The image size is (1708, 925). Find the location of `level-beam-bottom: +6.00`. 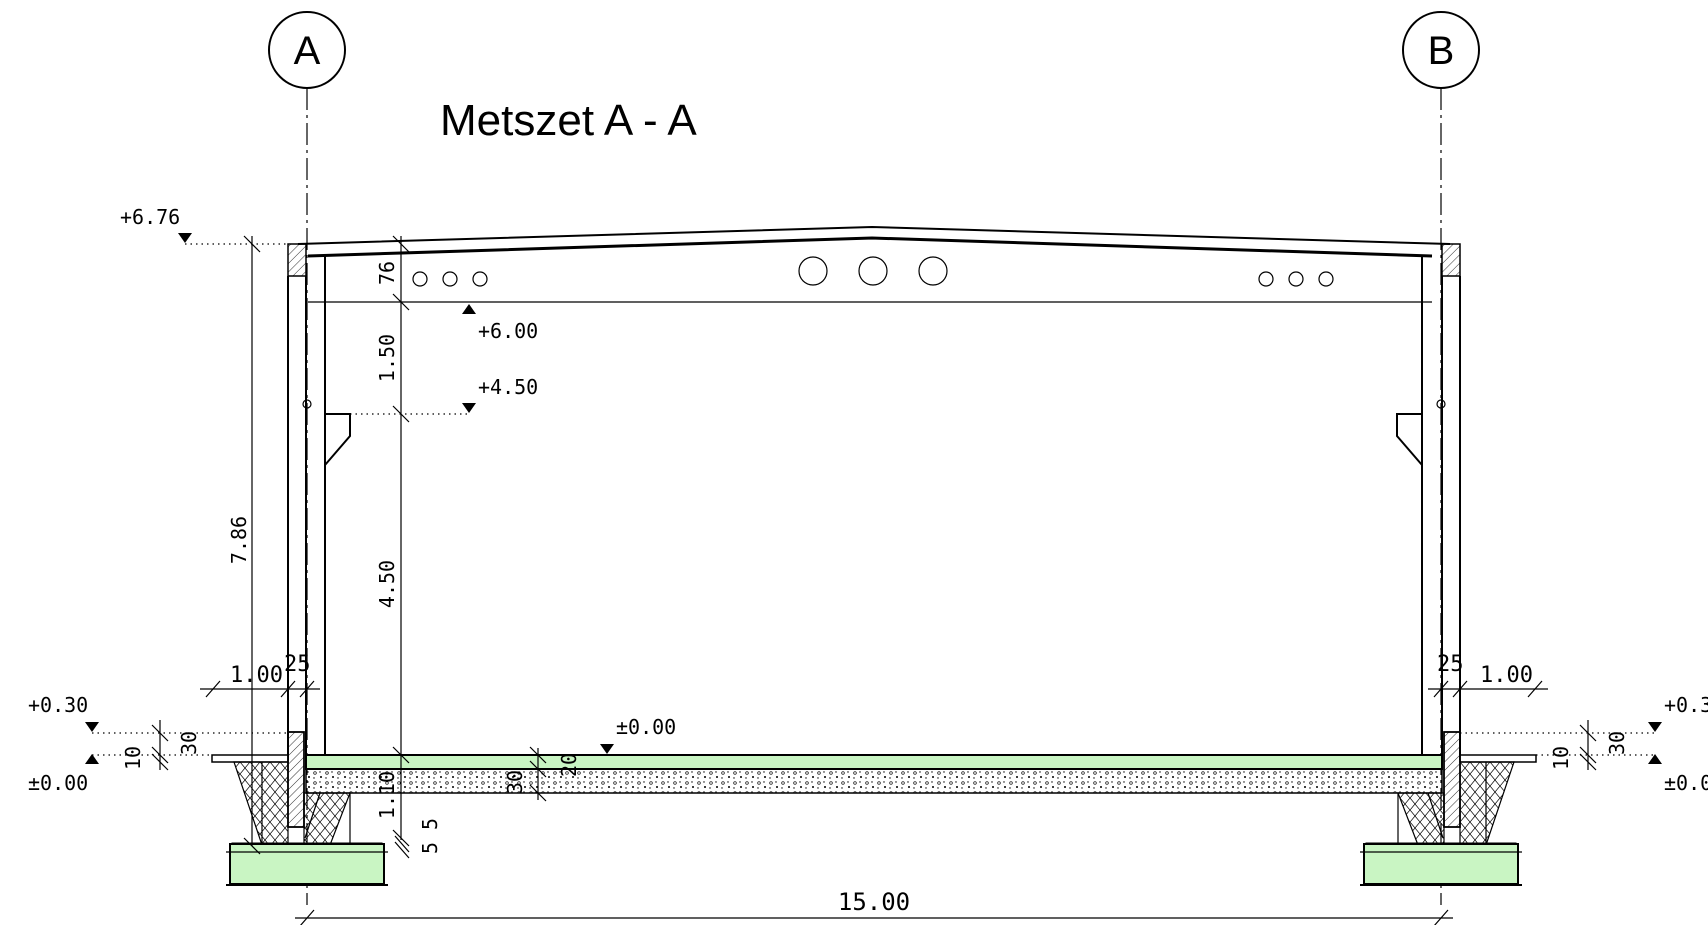

level-beam-bottom: +6.00 is located at coordinates (500, 323).